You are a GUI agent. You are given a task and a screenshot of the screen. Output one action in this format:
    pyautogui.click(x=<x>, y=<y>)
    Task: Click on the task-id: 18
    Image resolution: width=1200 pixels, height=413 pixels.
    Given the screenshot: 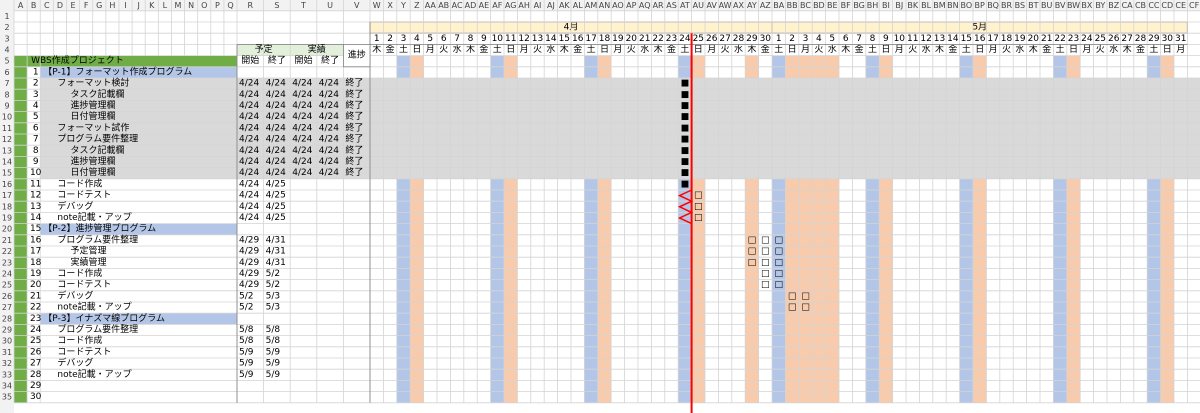 What is the action you would take?
    pyautogui.click(x=36, y=263)
    